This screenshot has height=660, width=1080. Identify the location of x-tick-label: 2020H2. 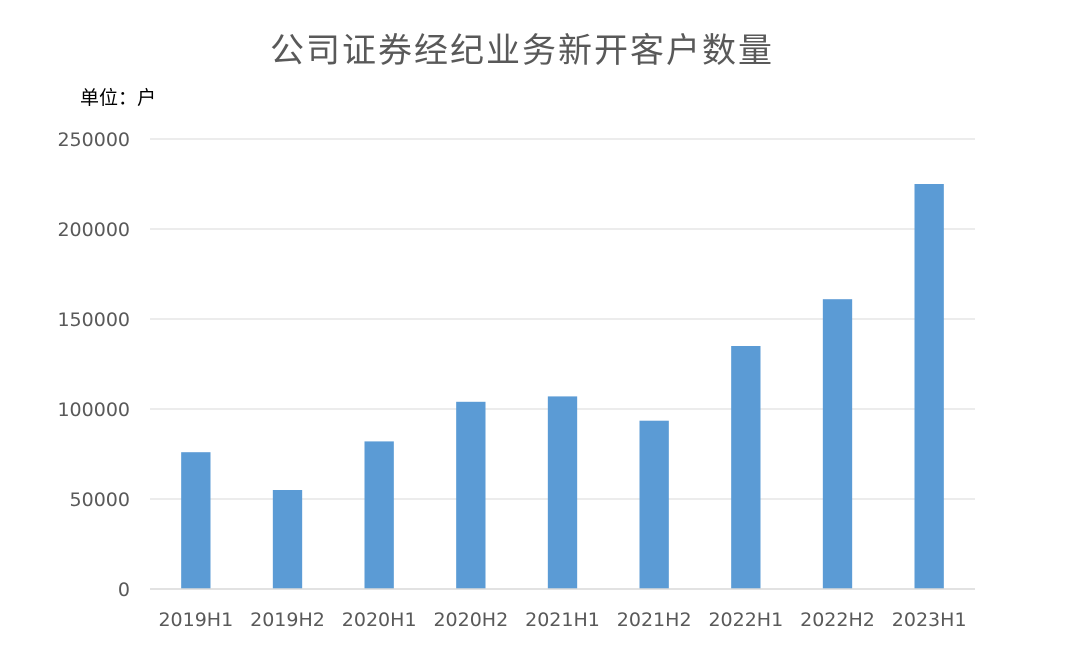
(470, 620).